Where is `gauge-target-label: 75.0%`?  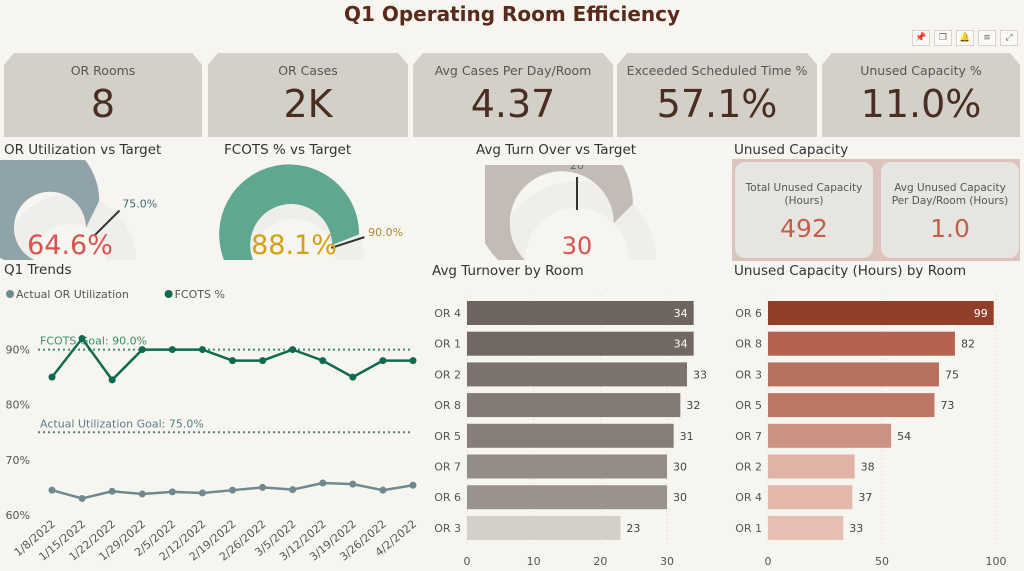 gauge-target-label: 75.0% is located at coordinates (139, 204).